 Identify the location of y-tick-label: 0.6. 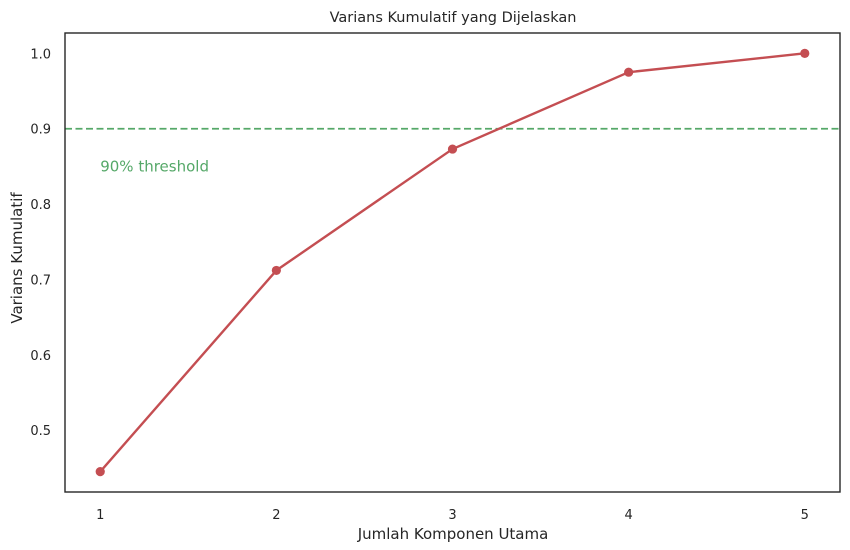
(40, 356).